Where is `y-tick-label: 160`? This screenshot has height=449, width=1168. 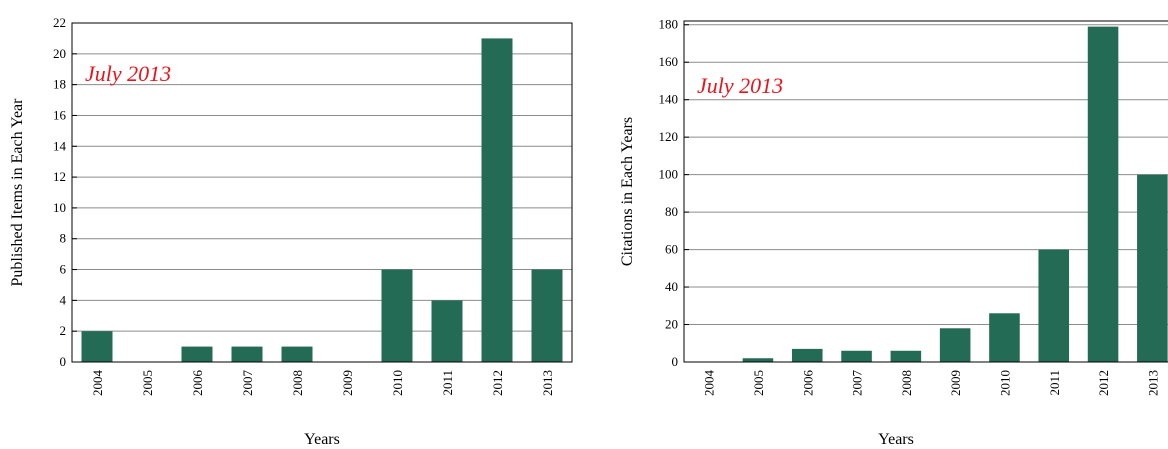
y-tick-label: 160 is located at coordinates (669, 61).